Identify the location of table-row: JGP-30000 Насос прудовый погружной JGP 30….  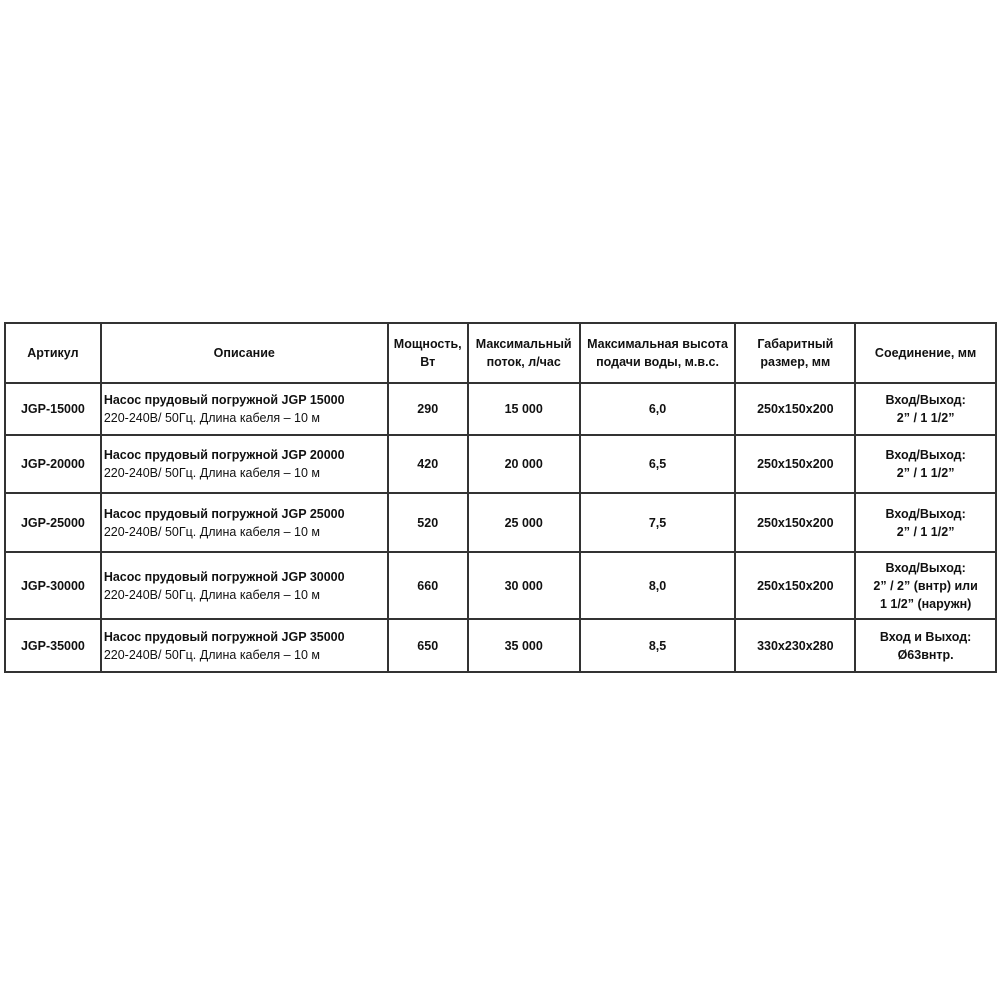
(500, 585).